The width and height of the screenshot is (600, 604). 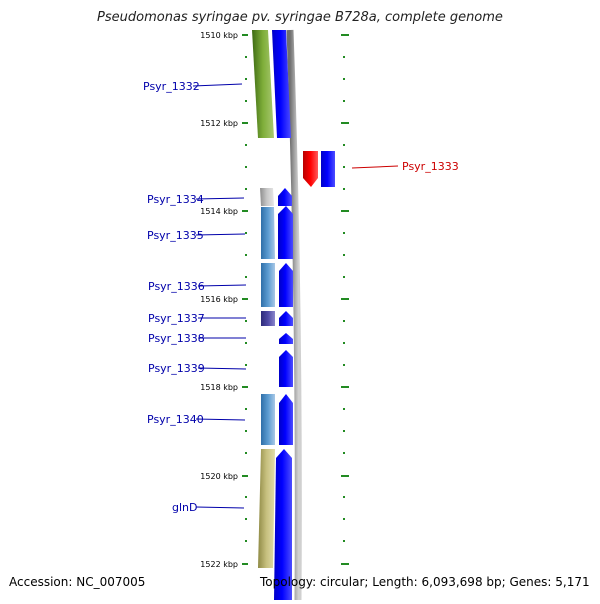 I want to click on accession-text: Accession: NC_007005, so click(x=77, y=582).